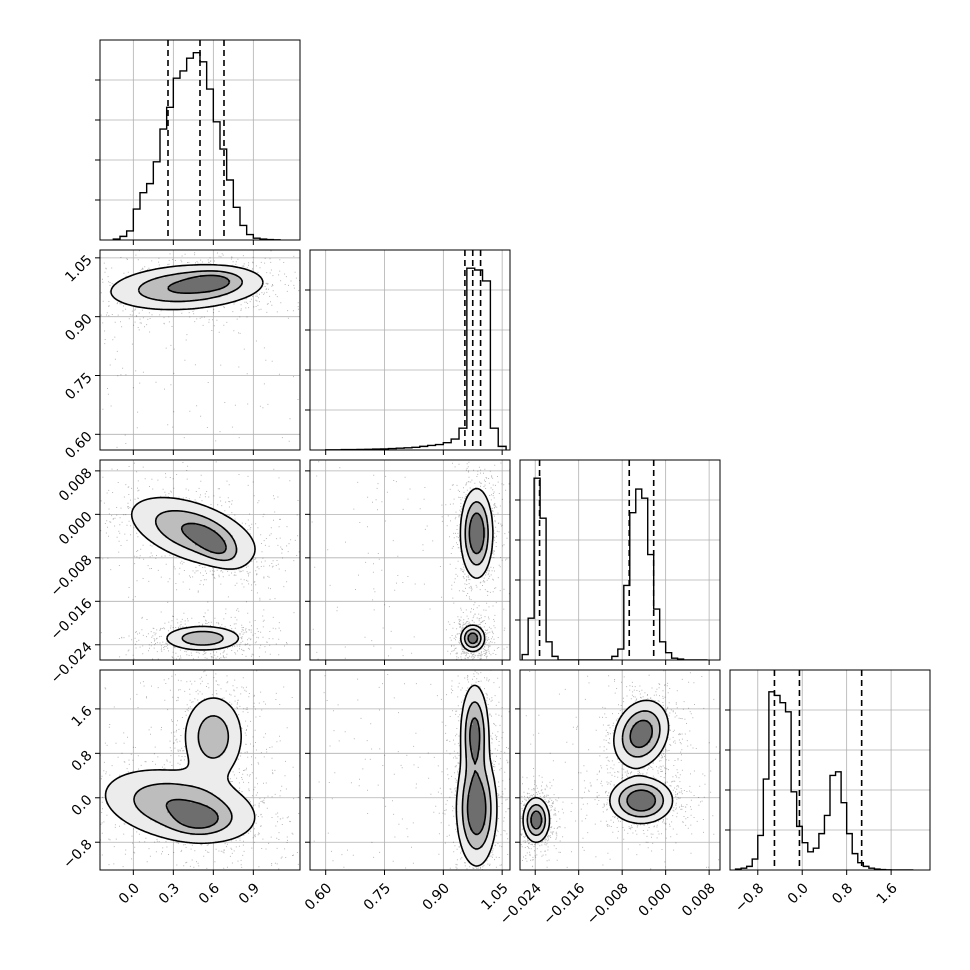 The height and width of the screenshot is (970, 970). Describe the element at coordinates (318, 896) in the screenshot. I see `x-tick-label-1-0: 0.60` at that location.